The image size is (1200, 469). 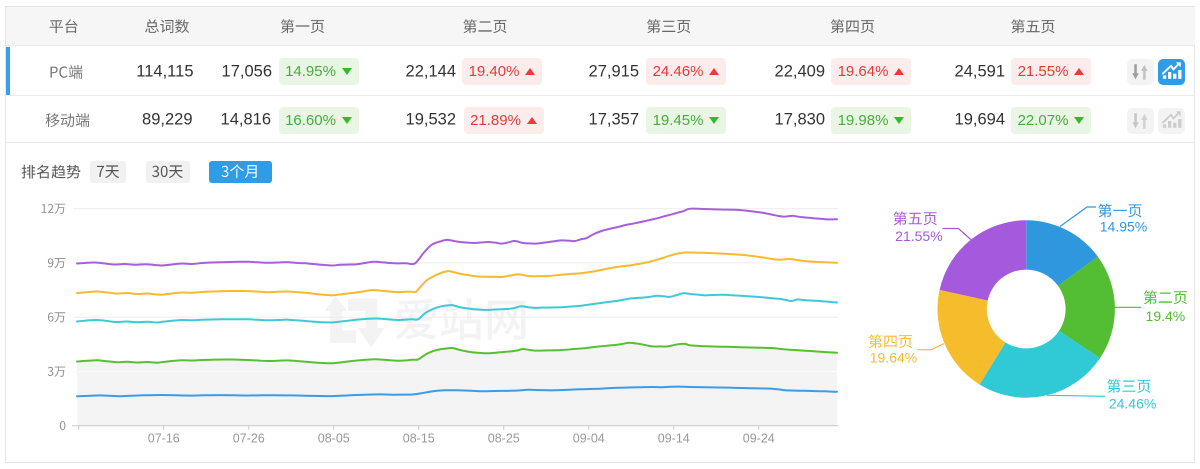 I want to click on svg-text: 19.64%, so click(x=893, y=358).